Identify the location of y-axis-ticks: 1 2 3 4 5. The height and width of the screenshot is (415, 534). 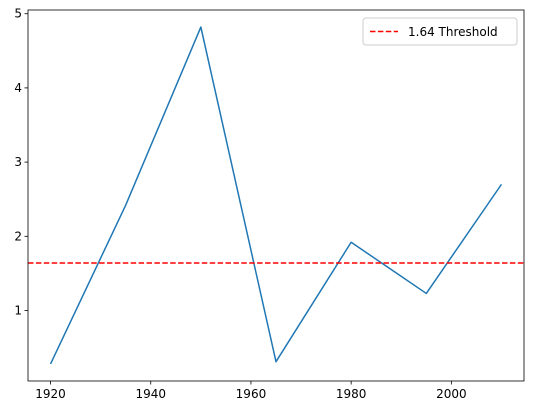
(21, 162).